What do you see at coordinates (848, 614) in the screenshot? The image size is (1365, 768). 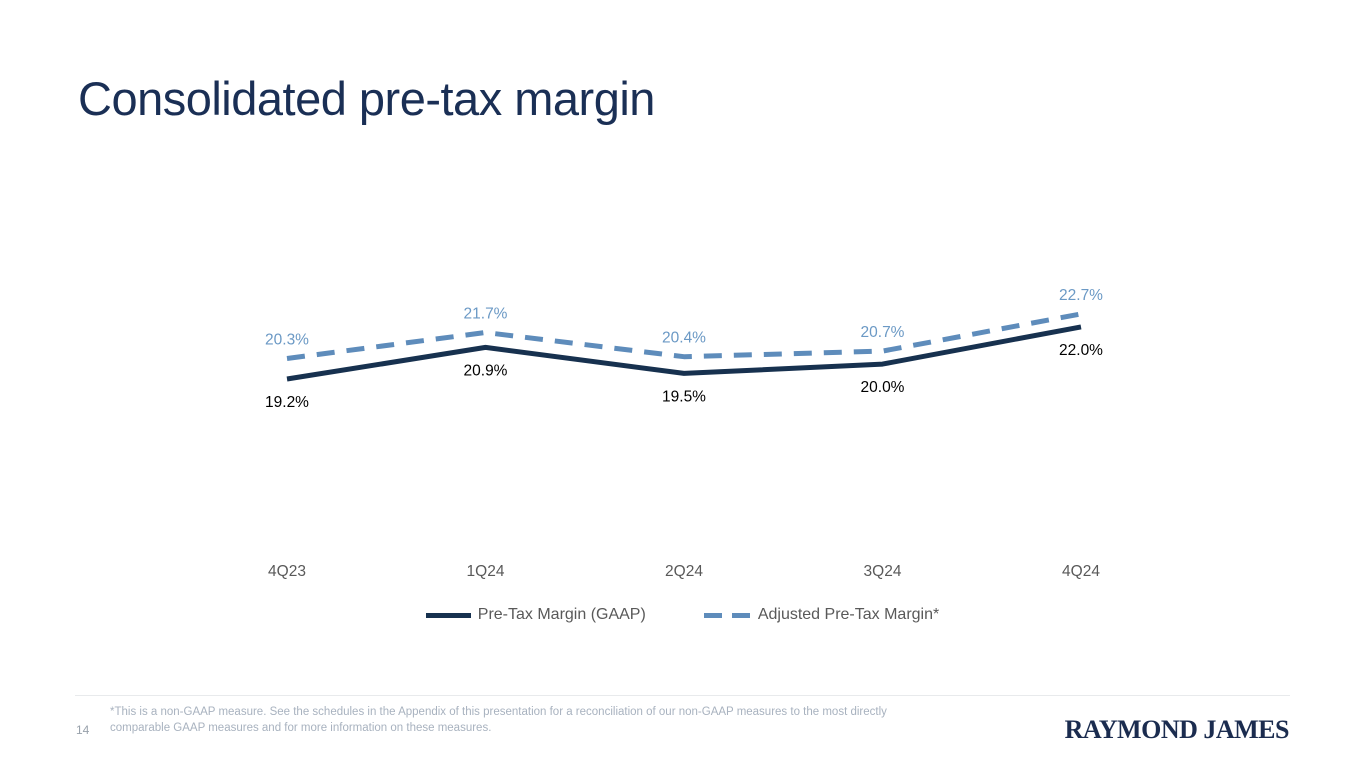 I see `legend-label-adjusted: Adjusted Pre-Tax Margin*` at bounding box center [848, 614].